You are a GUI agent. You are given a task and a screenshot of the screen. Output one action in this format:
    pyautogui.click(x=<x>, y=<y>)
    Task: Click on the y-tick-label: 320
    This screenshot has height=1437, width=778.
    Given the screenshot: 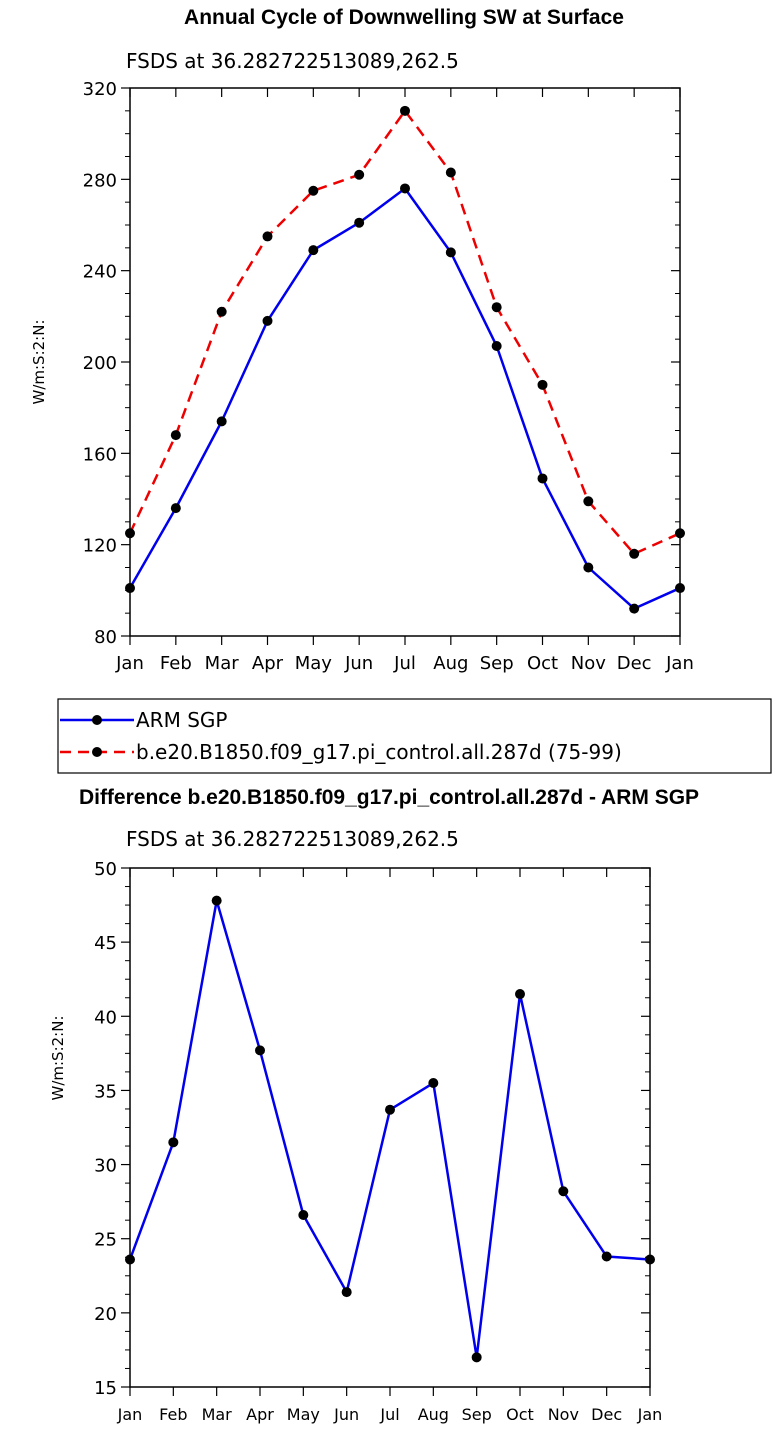 What is the action you would take?
    pyautogui.click(x=100, y=89)
    